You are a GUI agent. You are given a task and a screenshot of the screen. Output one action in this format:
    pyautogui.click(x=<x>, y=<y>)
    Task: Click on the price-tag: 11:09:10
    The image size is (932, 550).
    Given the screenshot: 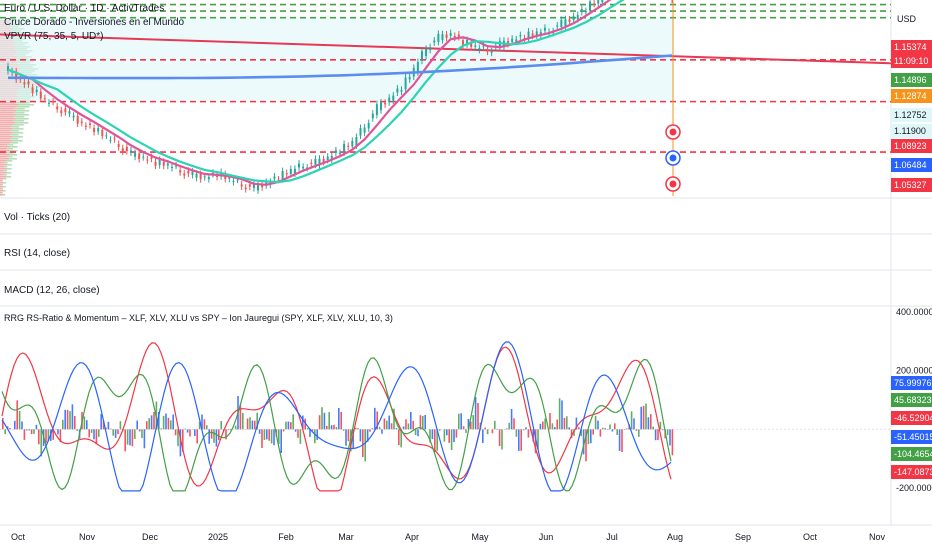 What is the action you would take?
    pyautogui.click(x=911, y=61)
    